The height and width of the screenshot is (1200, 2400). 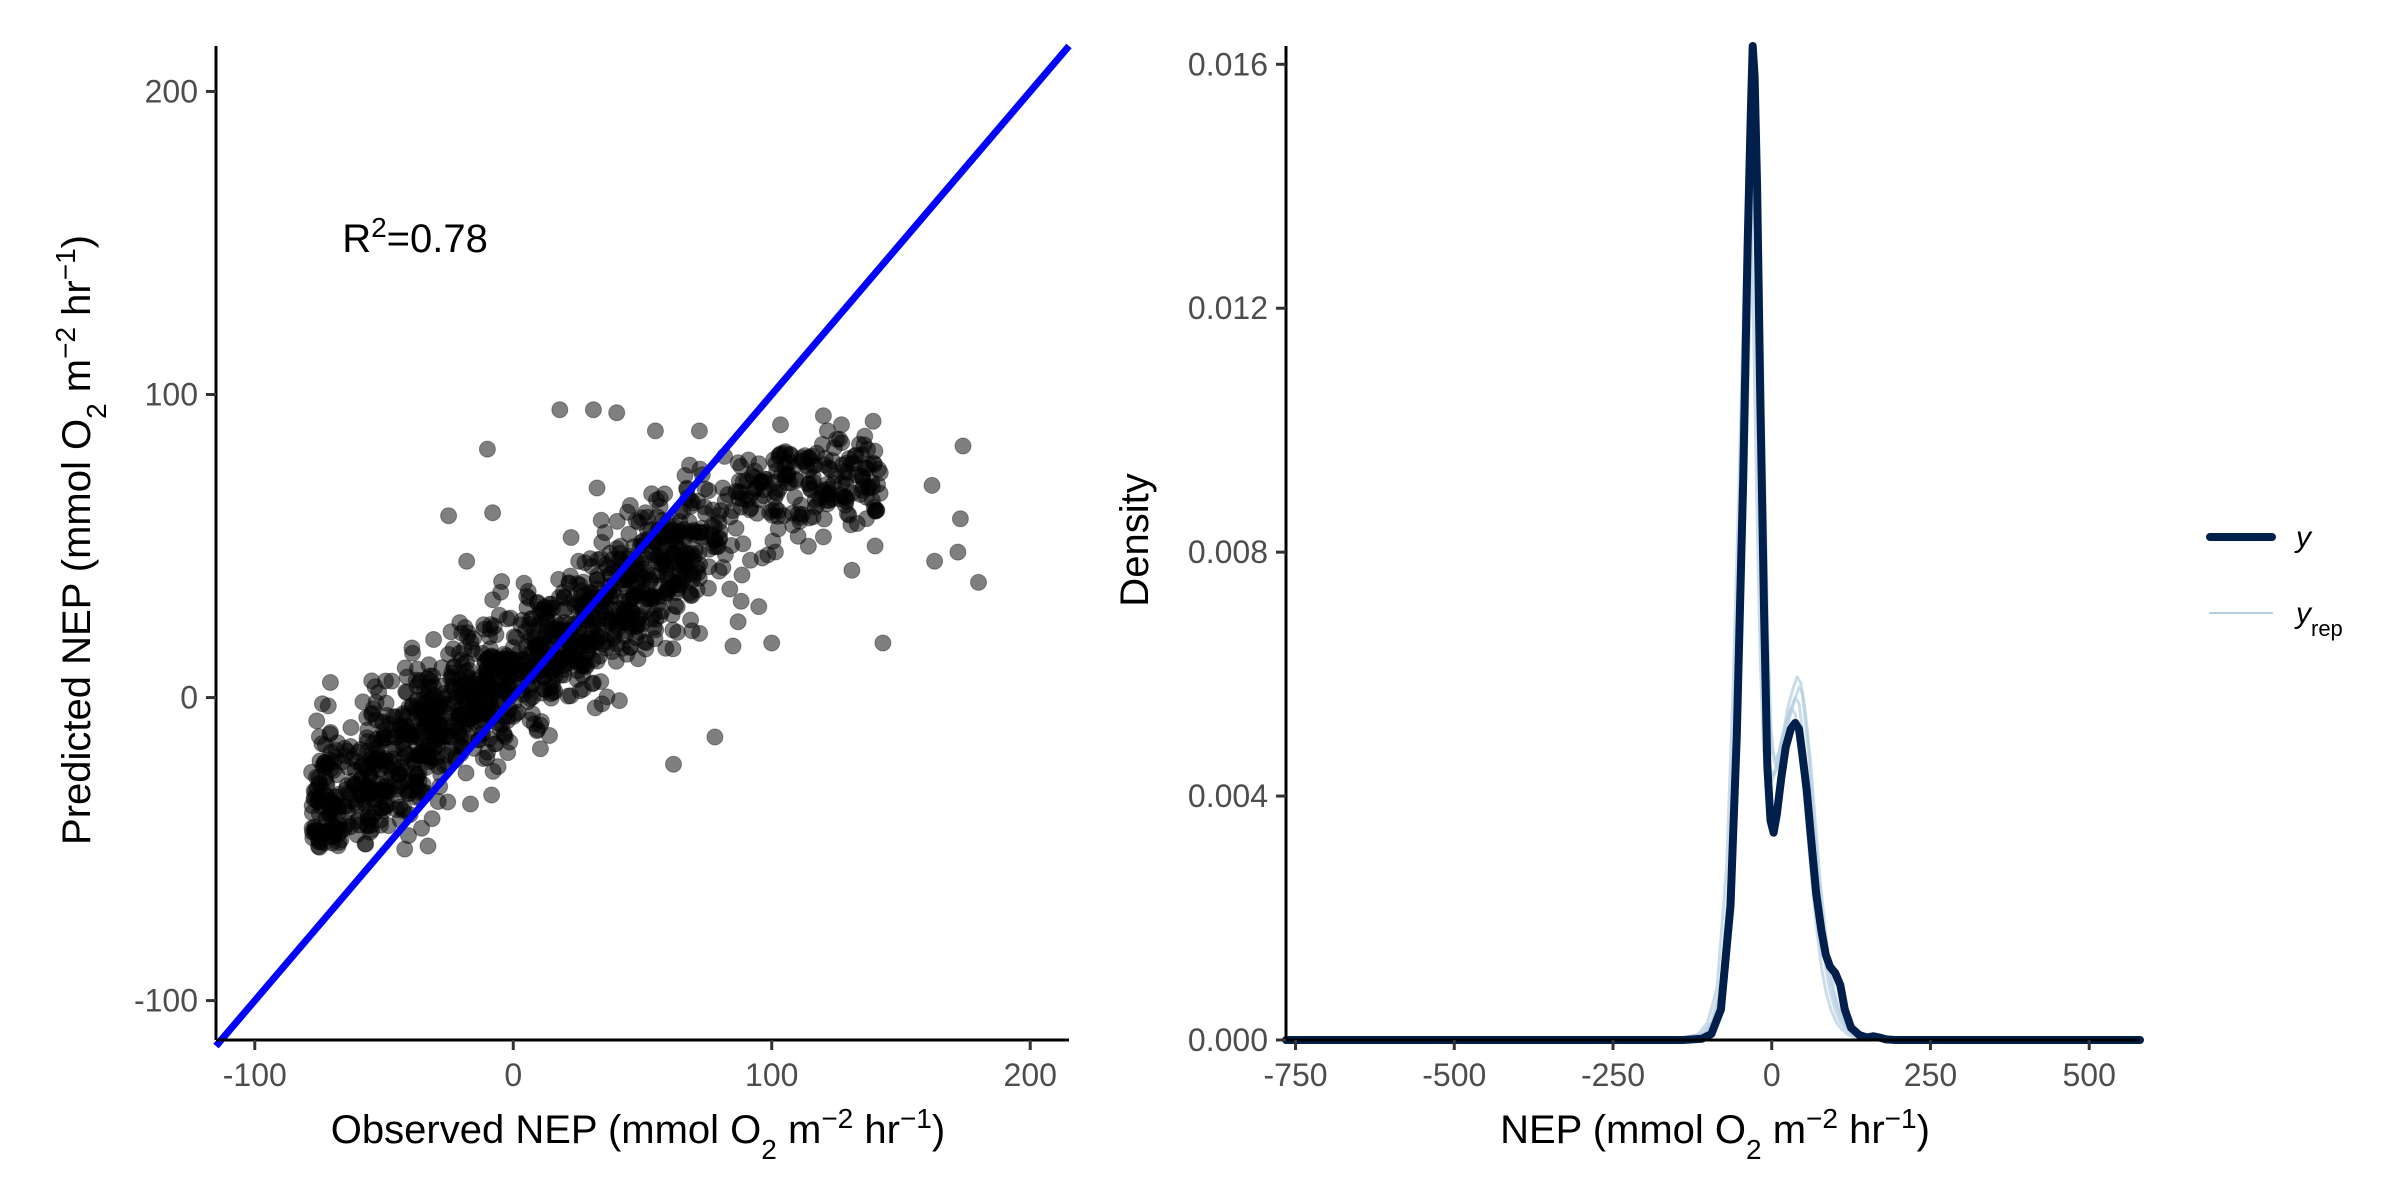 I want to click on density-x-tick-label: 0, so click(x=1772, y=1075).